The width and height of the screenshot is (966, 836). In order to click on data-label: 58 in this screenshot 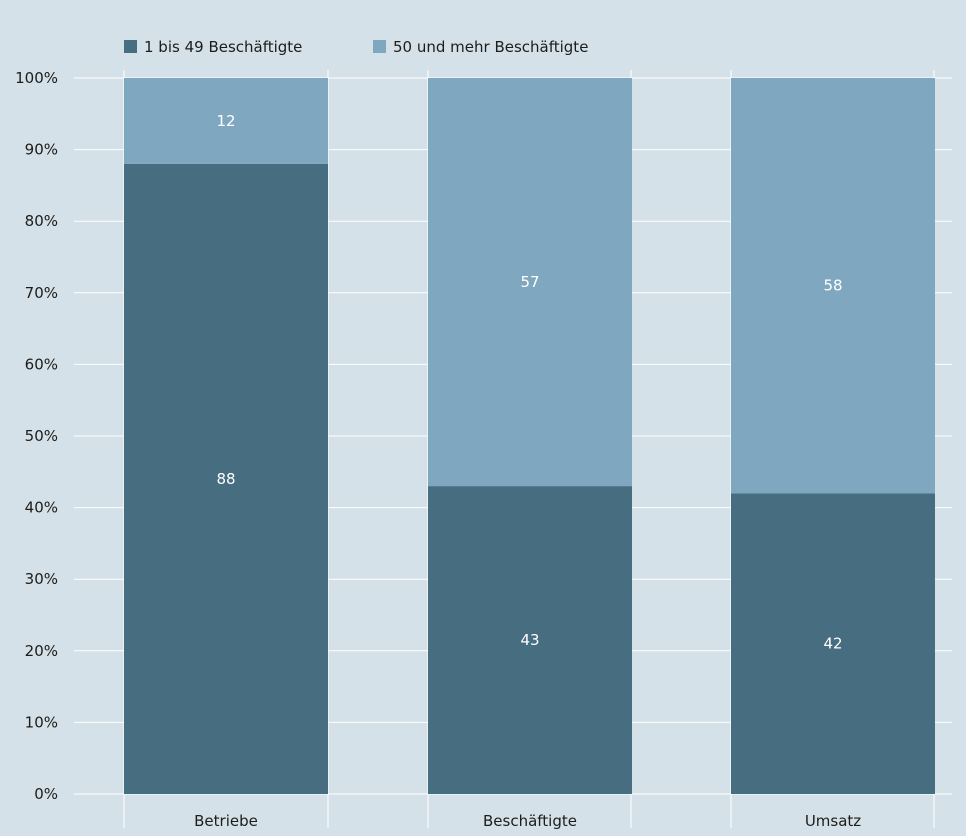, I will do `click(832, 286)`.